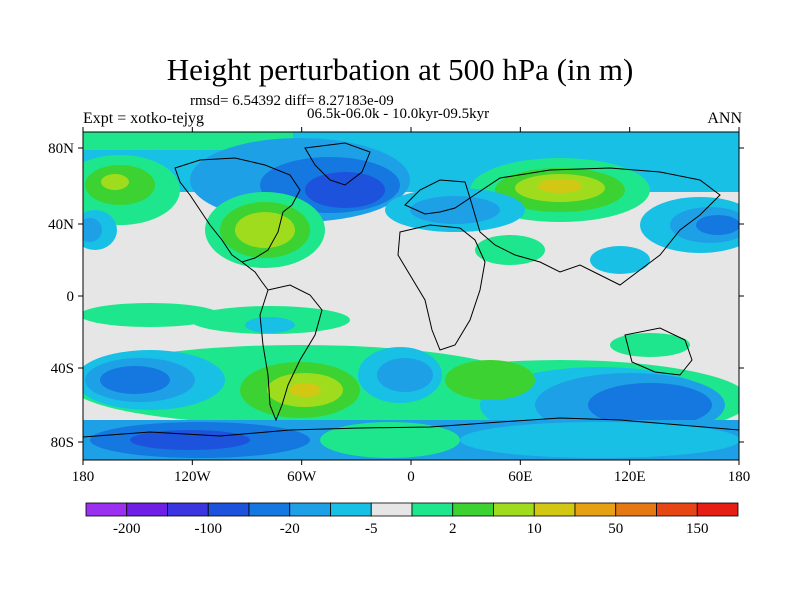 Image resolution: width=800 pixels, height=600 pixels. Describe the element at coordinates (291, 353) in the screenshot. I see `coastline-south-america` at that location.